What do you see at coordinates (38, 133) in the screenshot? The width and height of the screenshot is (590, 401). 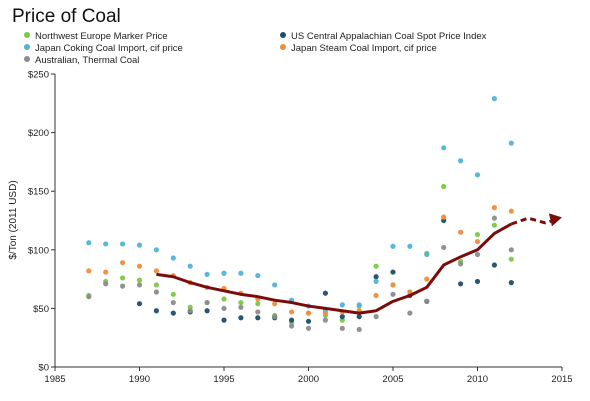 I see `y-tick-label: $200` at bounding box center [38, 133].